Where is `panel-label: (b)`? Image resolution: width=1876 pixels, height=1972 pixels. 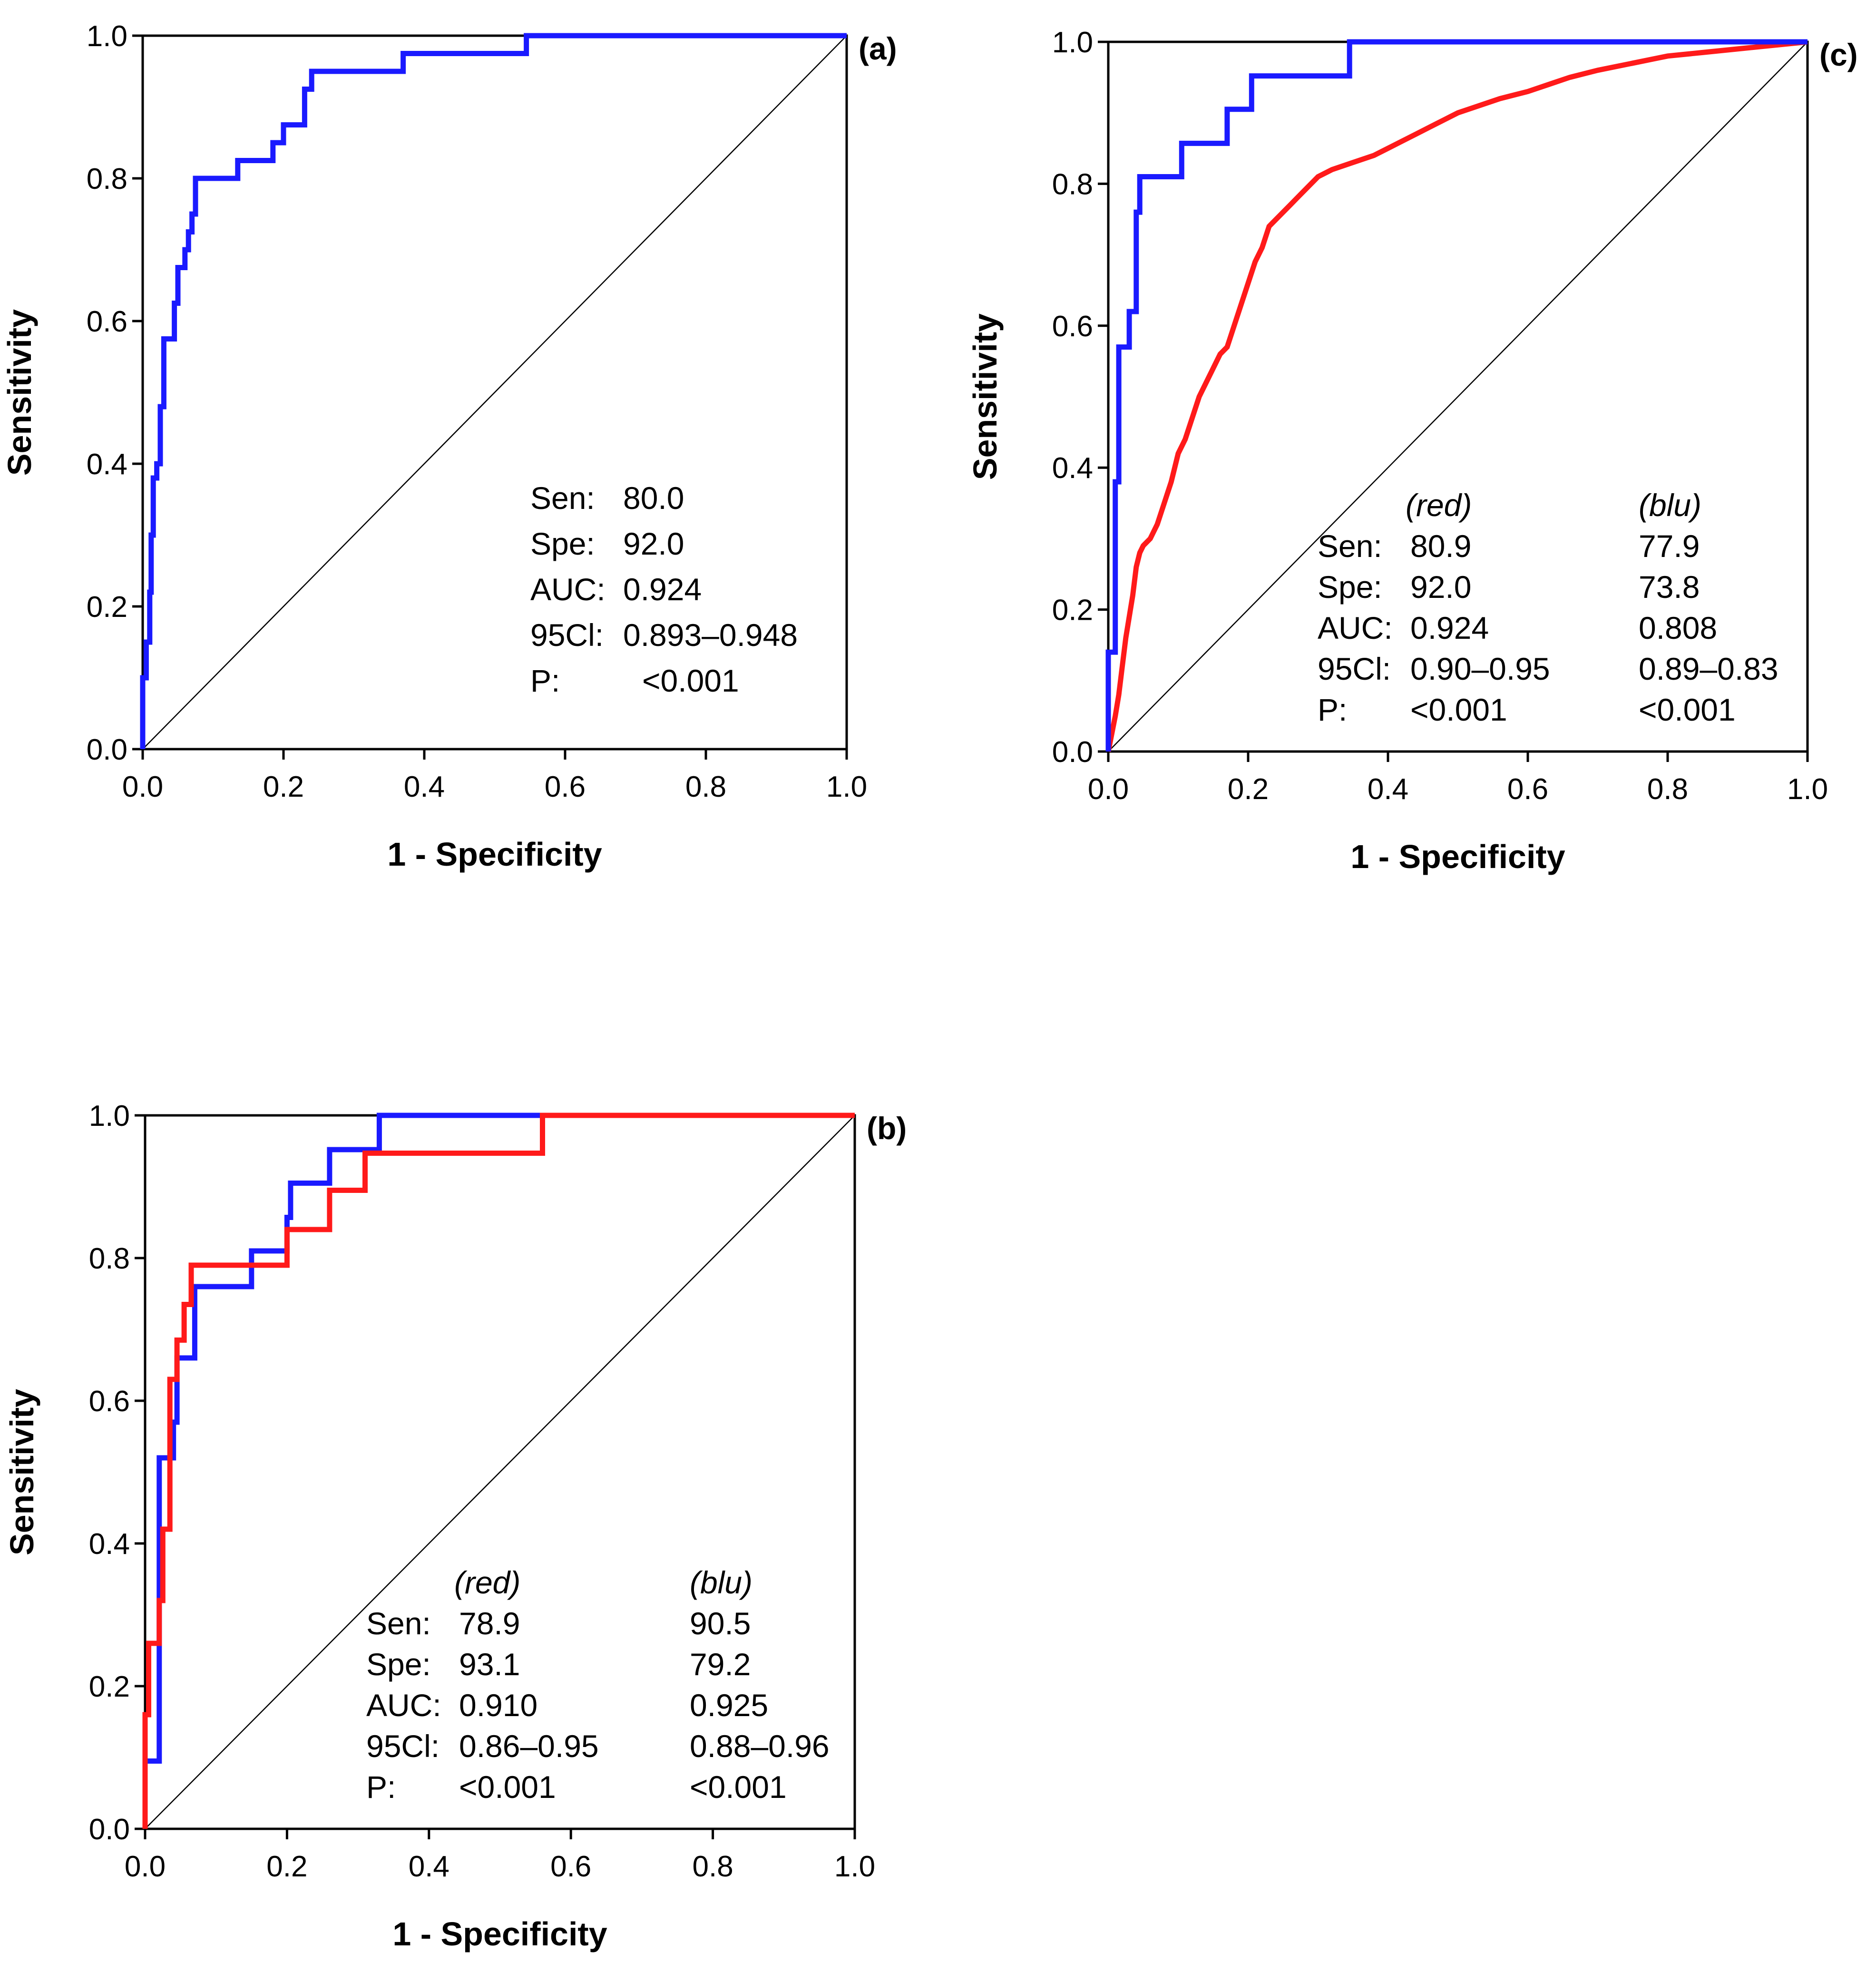
panel-label: (b) is located at coordinates (887, 1128).